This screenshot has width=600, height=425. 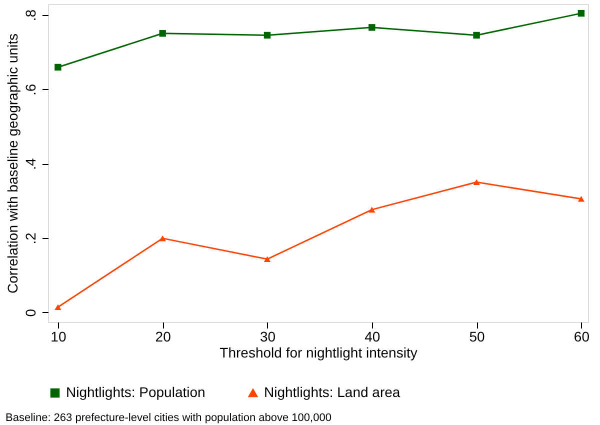 I want to click on y-tick-label: .8, so click(x=30, y=15).